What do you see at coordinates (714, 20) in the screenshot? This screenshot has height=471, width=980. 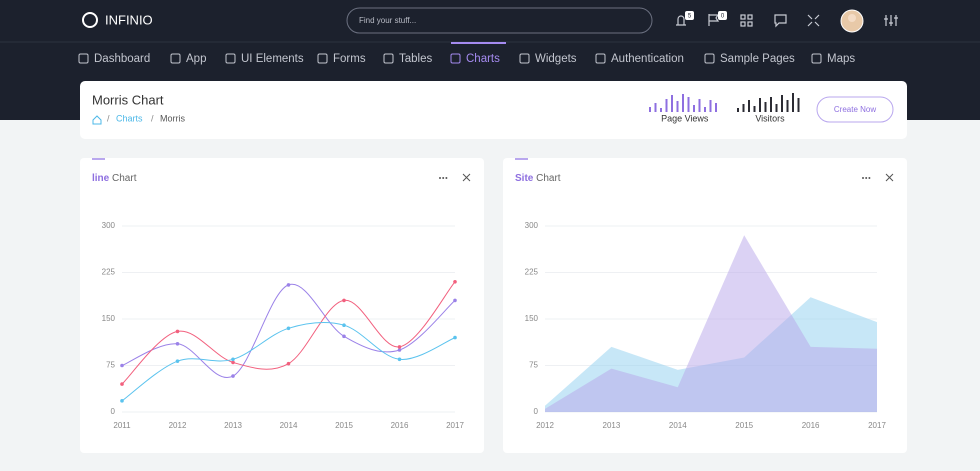 I see `flag-icon` at bounding box center [714, 20].